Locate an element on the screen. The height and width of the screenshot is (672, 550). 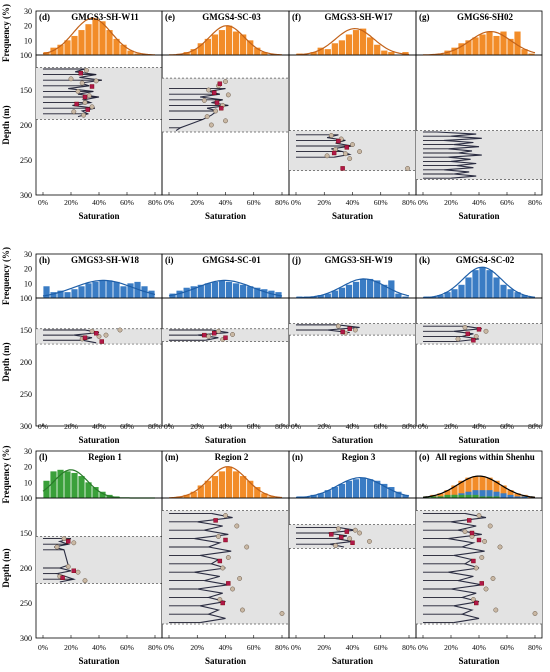
panel-m: (m) Region 2 is located at coordinates (225, 544).